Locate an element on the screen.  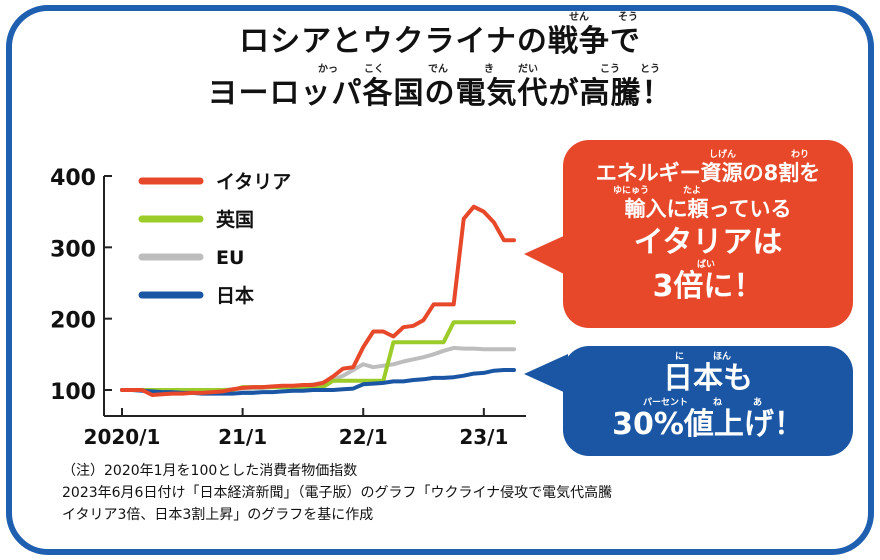
page-title-line-2: ヨーロッパ各国の電気代が高騰！ is located at coordinates (440, 93).